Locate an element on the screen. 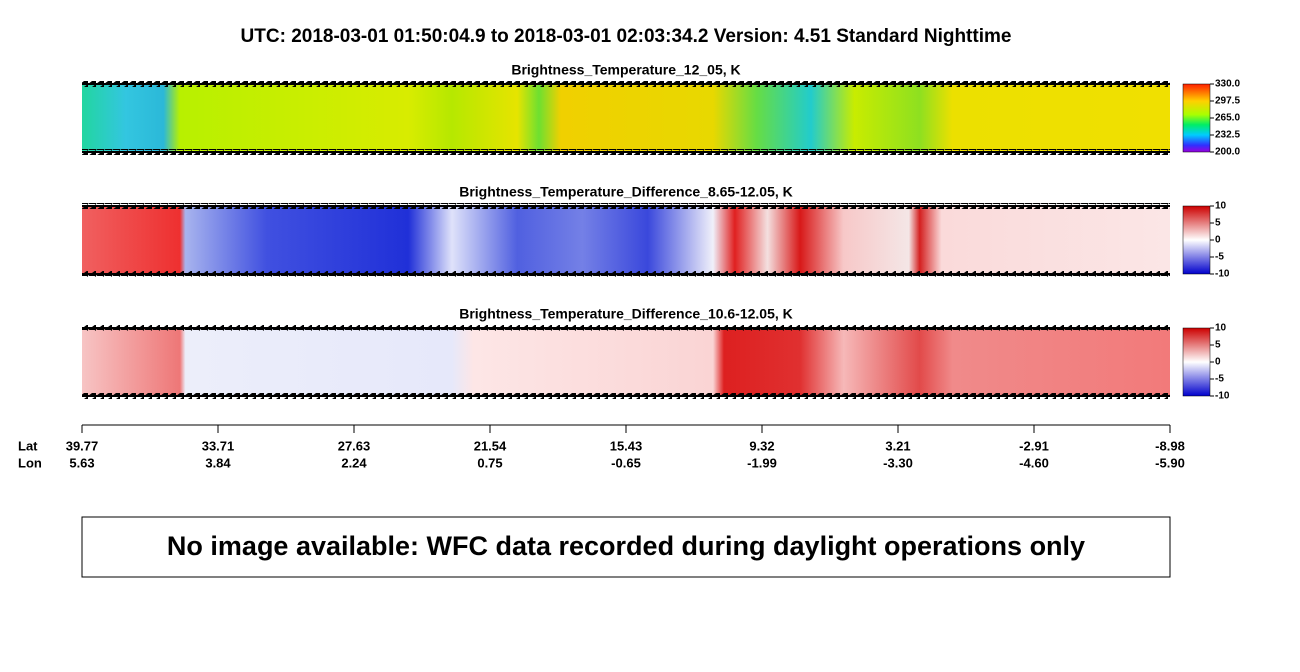  lon-value: 2.24 is located at coordinates (354, 462).